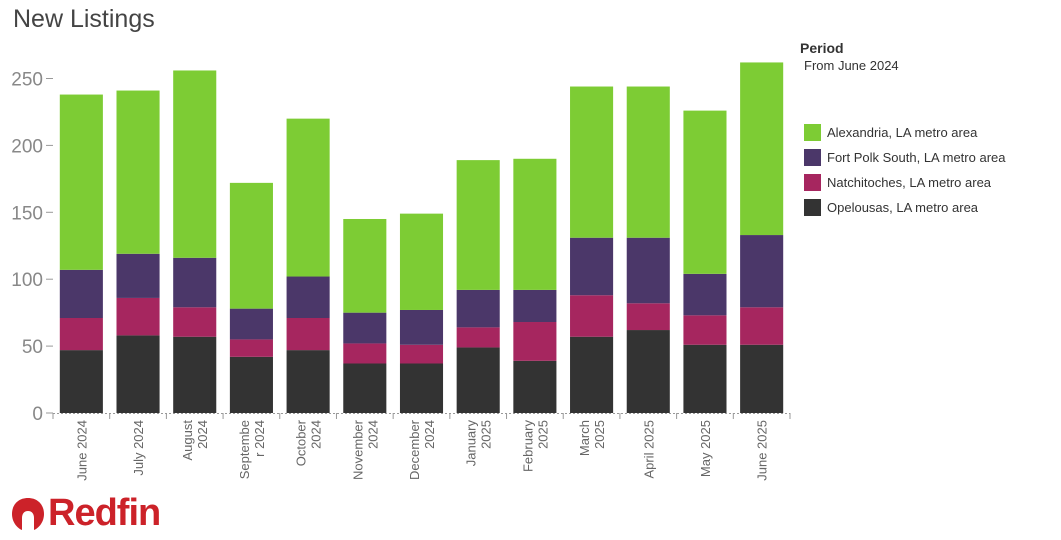 The width and height of the screenshot is (1061, 540). Describe the element at coordinates (851, 65) in the screenshot. I see `legend-subheading: From June 2024` at that location.